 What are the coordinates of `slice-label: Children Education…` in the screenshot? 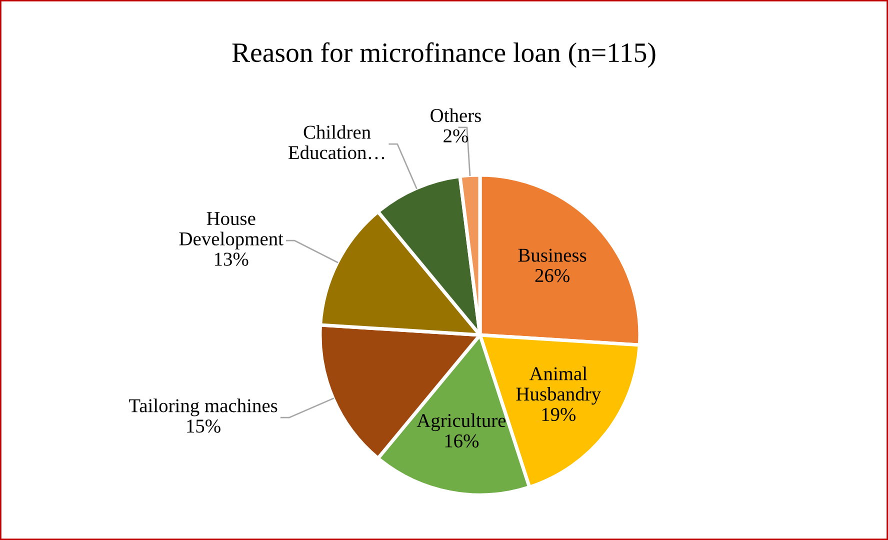 It's located at (336, 142).